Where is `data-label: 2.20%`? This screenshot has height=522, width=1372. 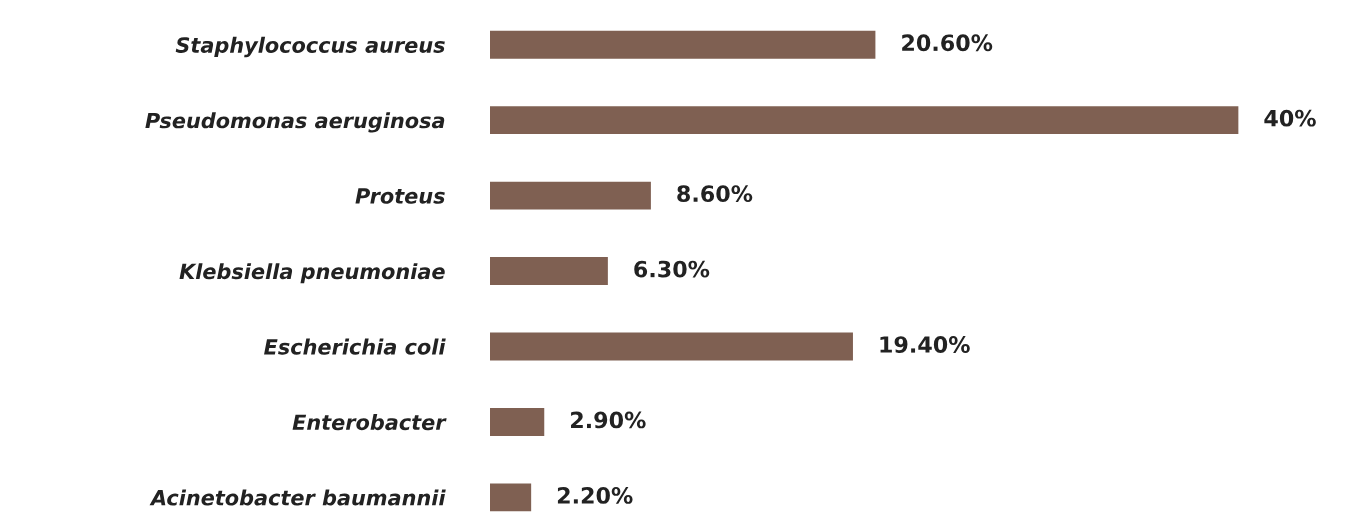 data-label: 2.20% is located at coordinates (595, 495).